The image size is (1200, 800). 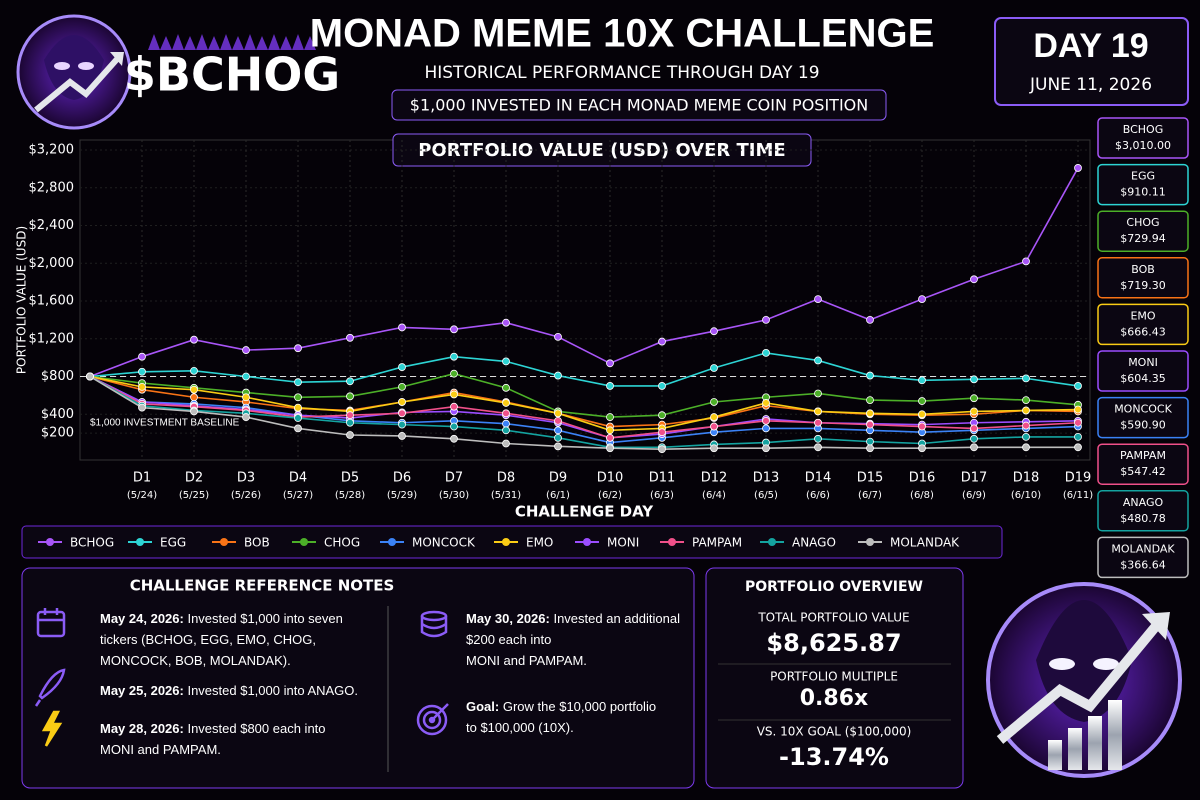 I want to click on x-tick-sublabel: (5/27), so click(x=298, y=495).